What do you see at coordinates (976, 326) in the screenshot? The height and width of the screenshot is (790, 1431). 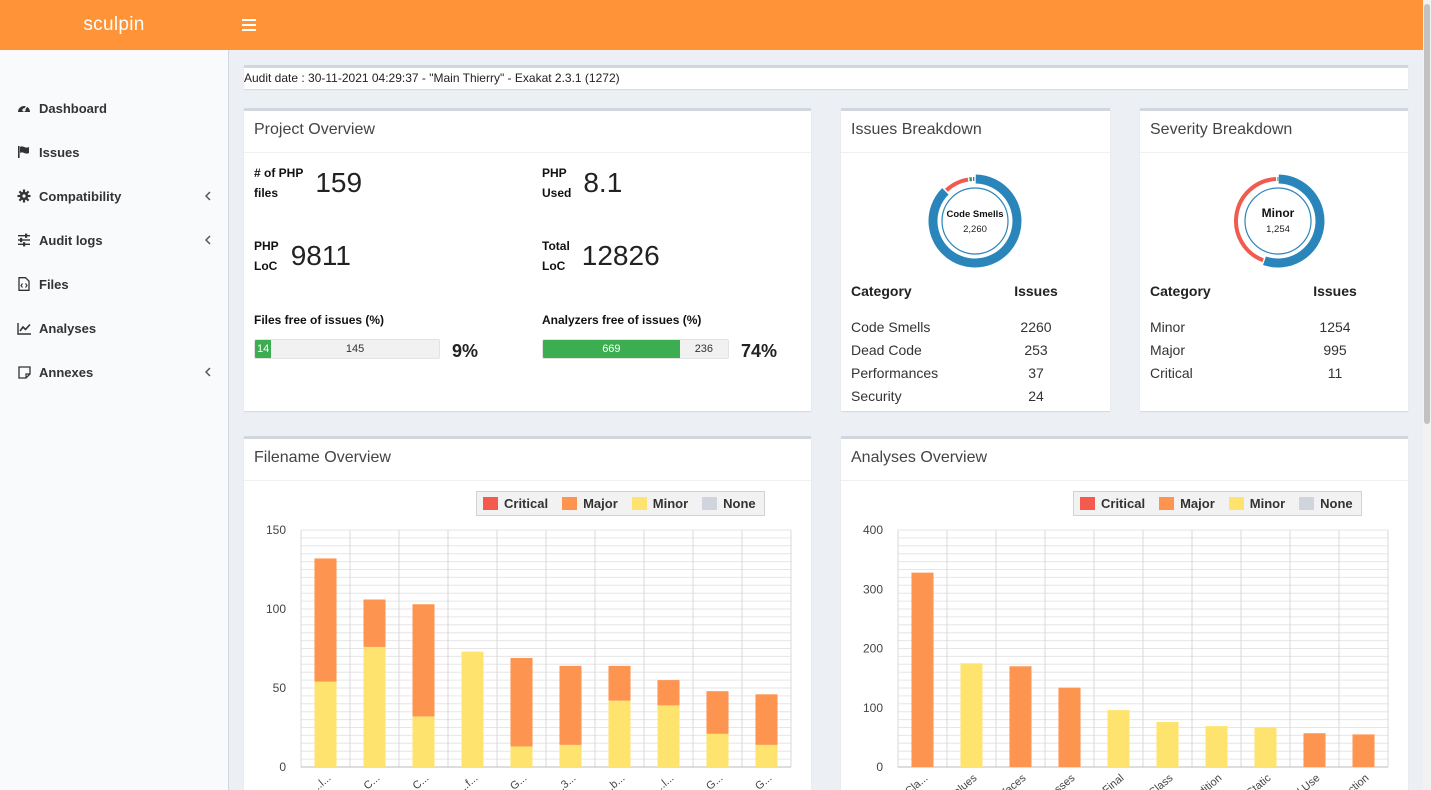 I see `table-row: Code Smells 2260` at bounding box center [976, 326].